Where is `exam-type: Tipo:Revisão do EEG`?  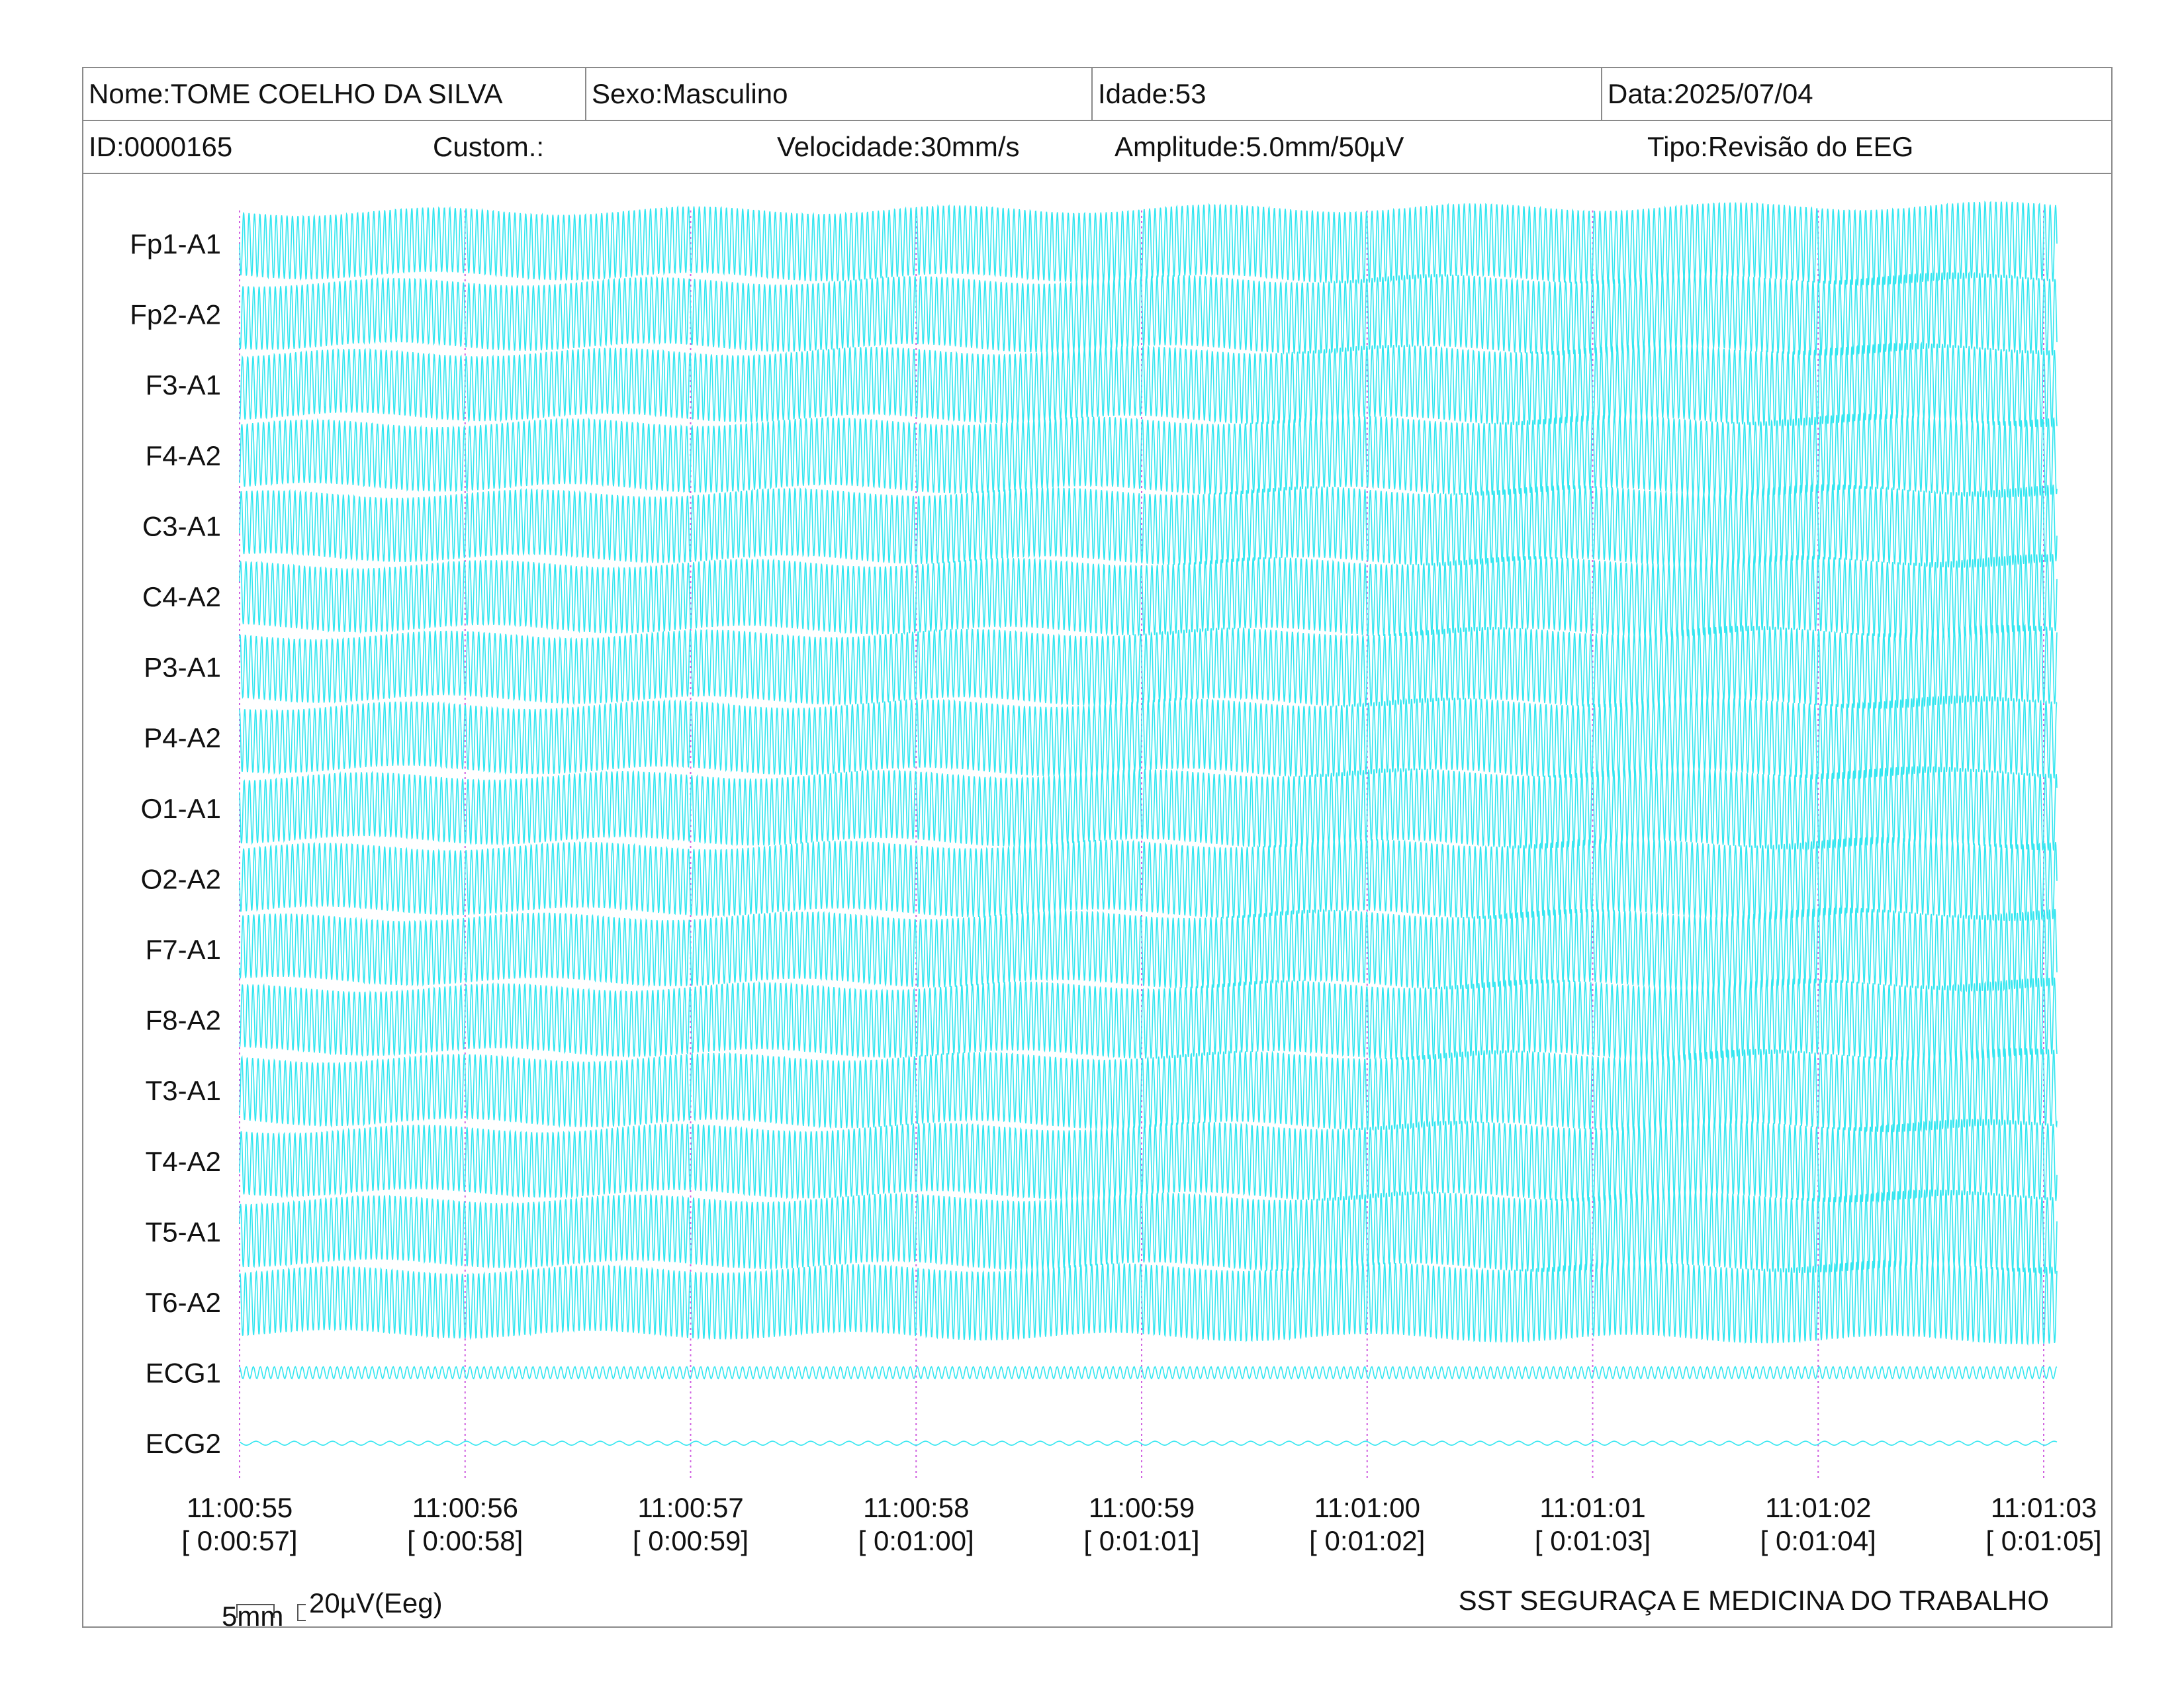 exam-type: Tipo:Revisão do EEG is located at coordinates (1780, 146).